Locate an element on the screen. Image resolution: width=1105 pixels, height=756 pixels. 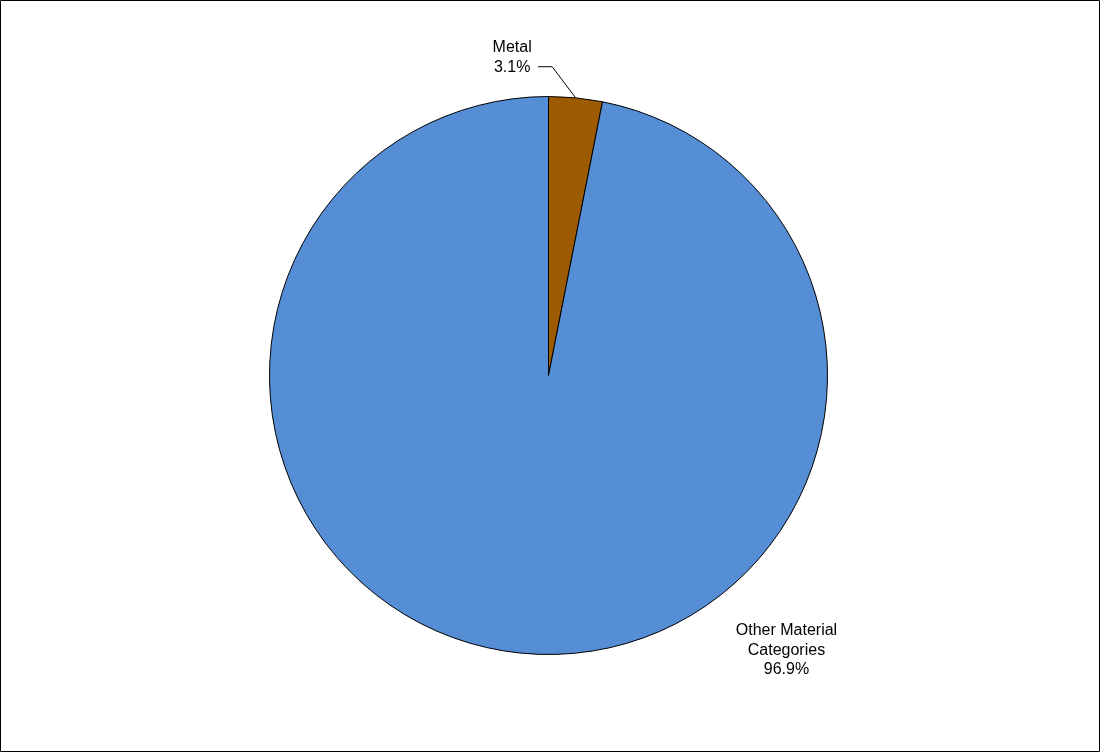
slice-label: Other Material Categories is located at coordinates (786, 639).